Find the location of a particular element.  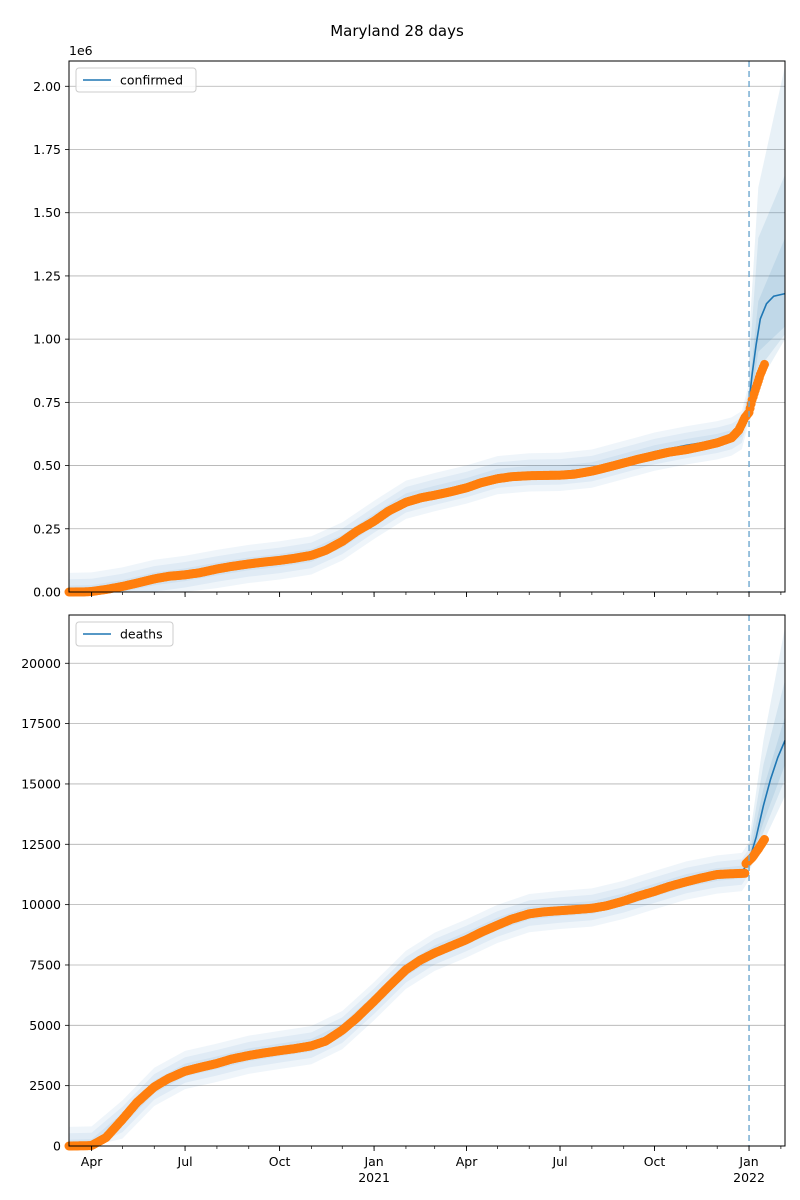

y-scale-label: 1e6 is located at coordinates (81, 50).